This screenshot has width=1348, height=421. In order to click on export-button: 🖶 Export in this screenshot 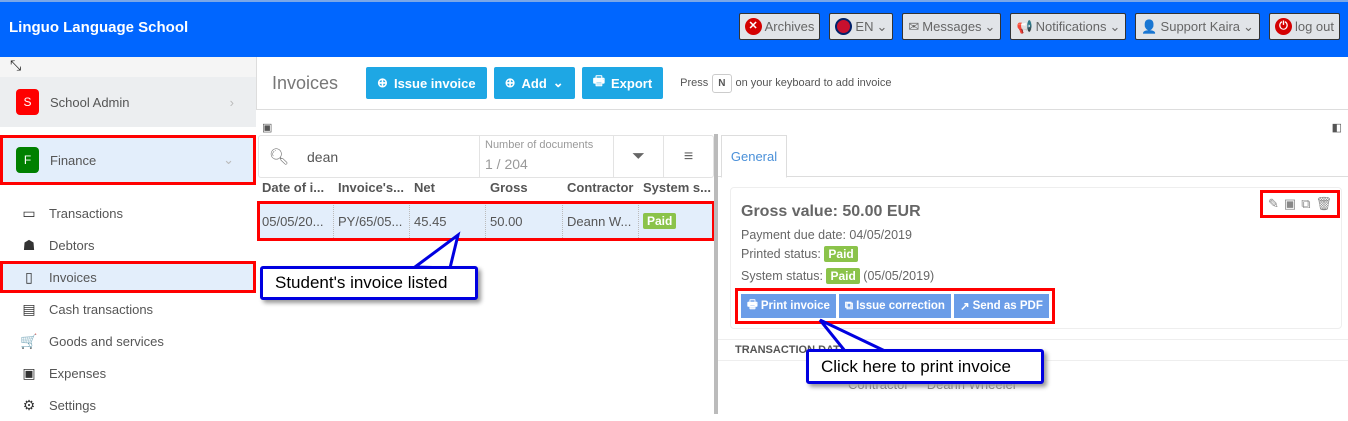, I will do `click(622, 83)`.